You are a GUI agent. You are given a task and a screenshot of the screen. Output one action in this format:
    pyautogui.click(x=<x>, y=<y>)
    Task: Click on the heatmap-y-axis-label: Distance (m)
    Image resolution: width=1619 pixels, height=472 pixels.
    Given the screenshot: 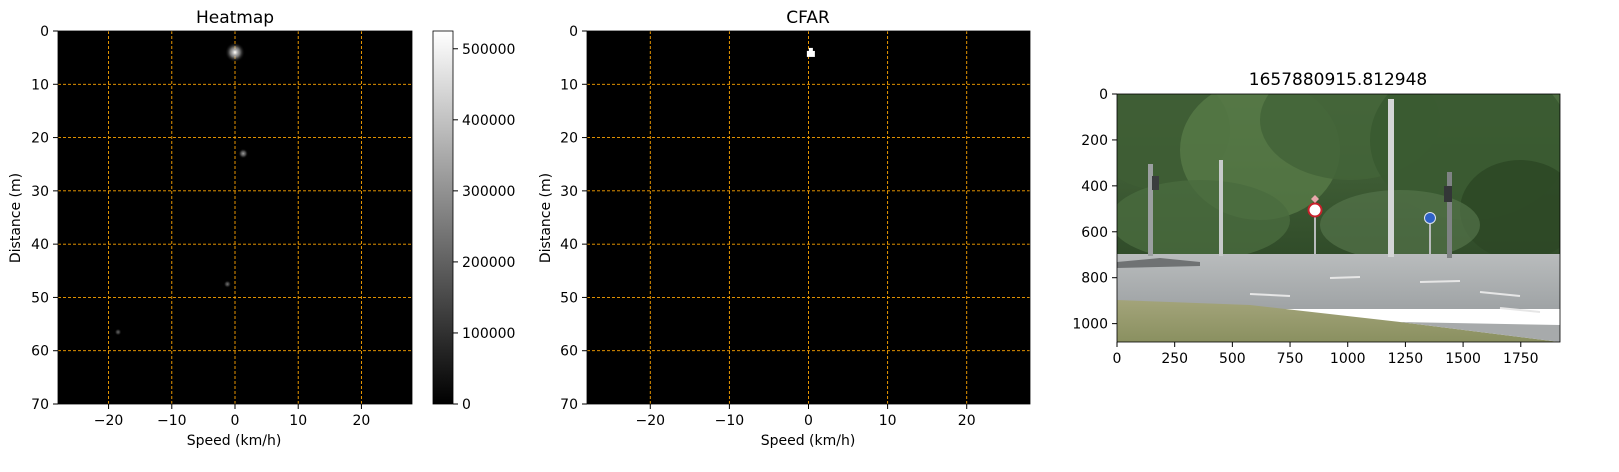 What is the action you would take?
    pyautogui.click(x=16, y=218)
    